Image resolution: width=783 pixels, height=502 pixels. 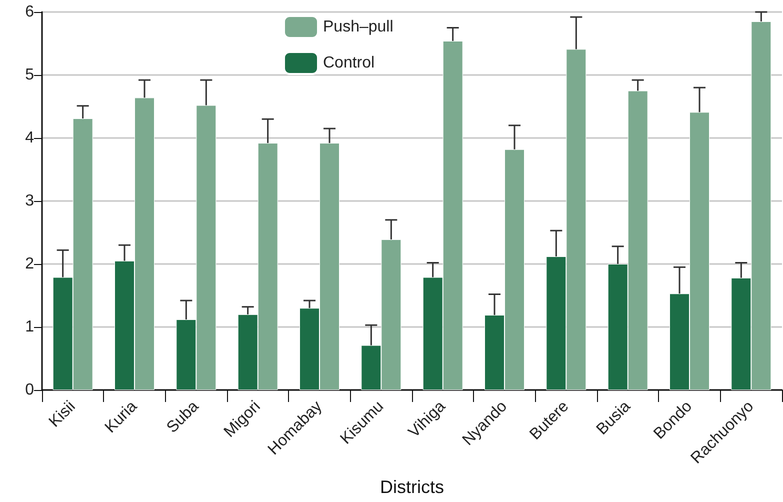 What do you see at coordinates (29, 138) in the screenshot?
I see `y-tick-label: 4` at bounding box center [29, 138].